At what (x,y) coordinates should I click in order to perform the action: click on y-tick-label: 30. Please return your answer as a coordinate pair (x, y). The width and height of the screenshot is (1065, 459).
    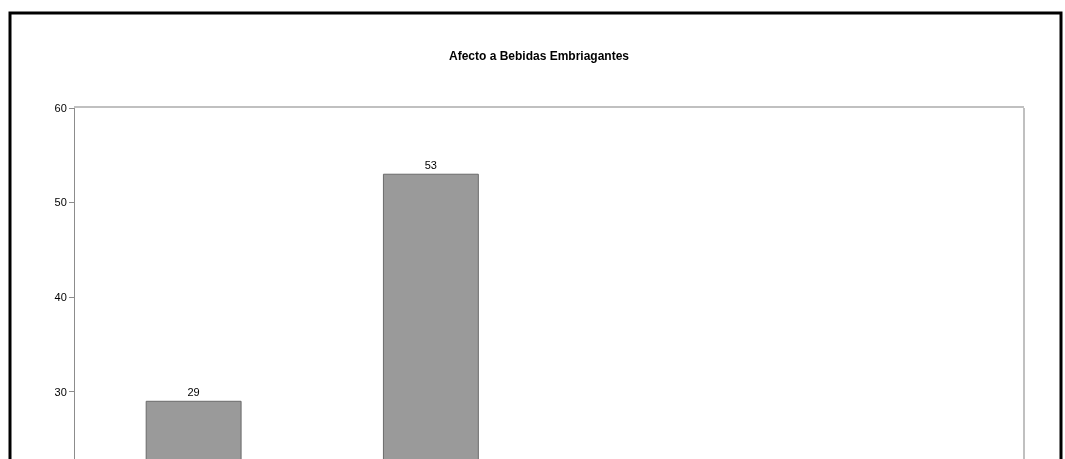
    Looking at the image, I should click on (60, 391).